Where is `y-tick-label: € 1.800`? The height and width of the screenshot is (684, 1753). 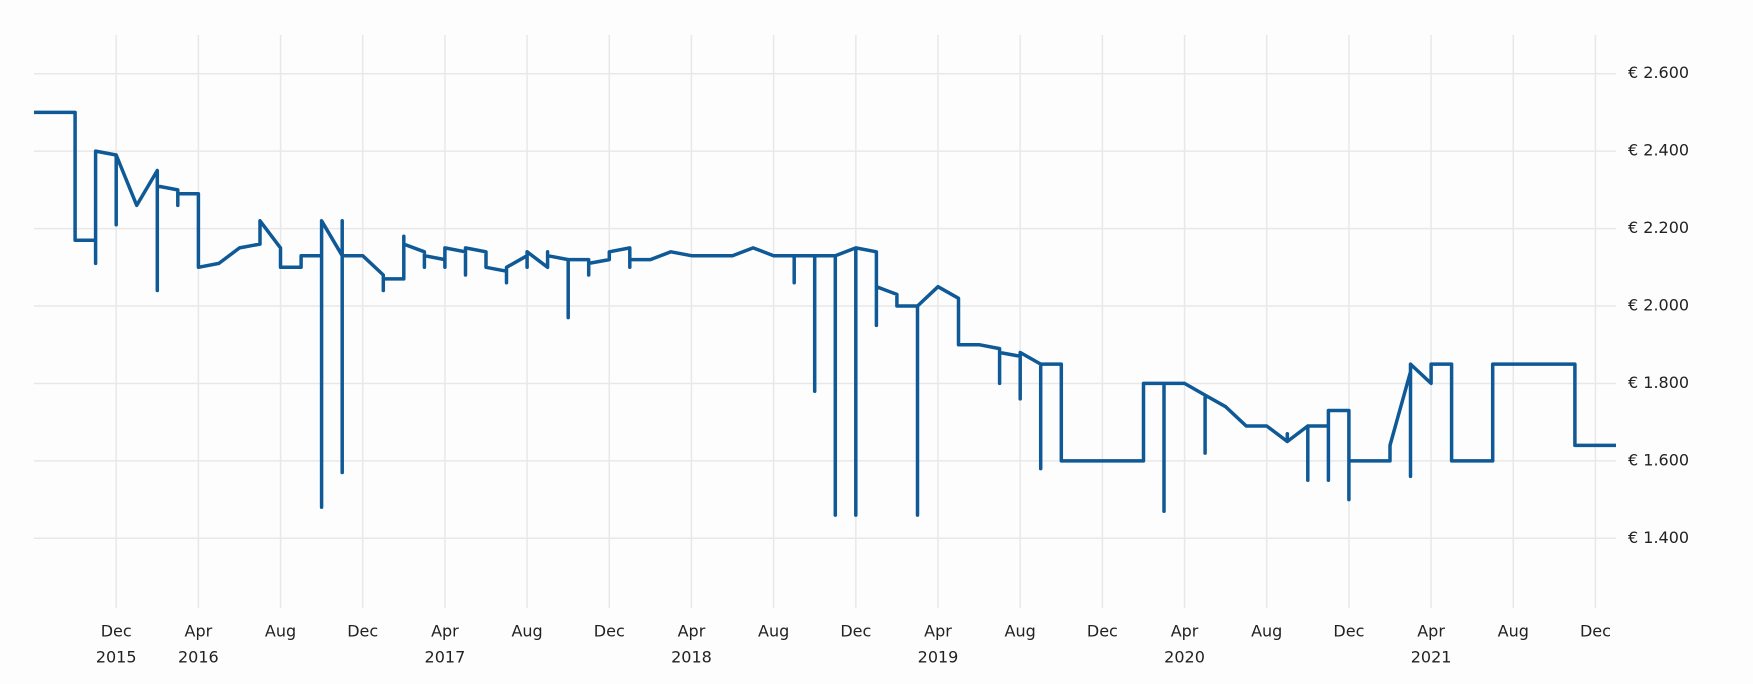 y-tick-label: € 1.800 is located at coordinates (1658, 382).